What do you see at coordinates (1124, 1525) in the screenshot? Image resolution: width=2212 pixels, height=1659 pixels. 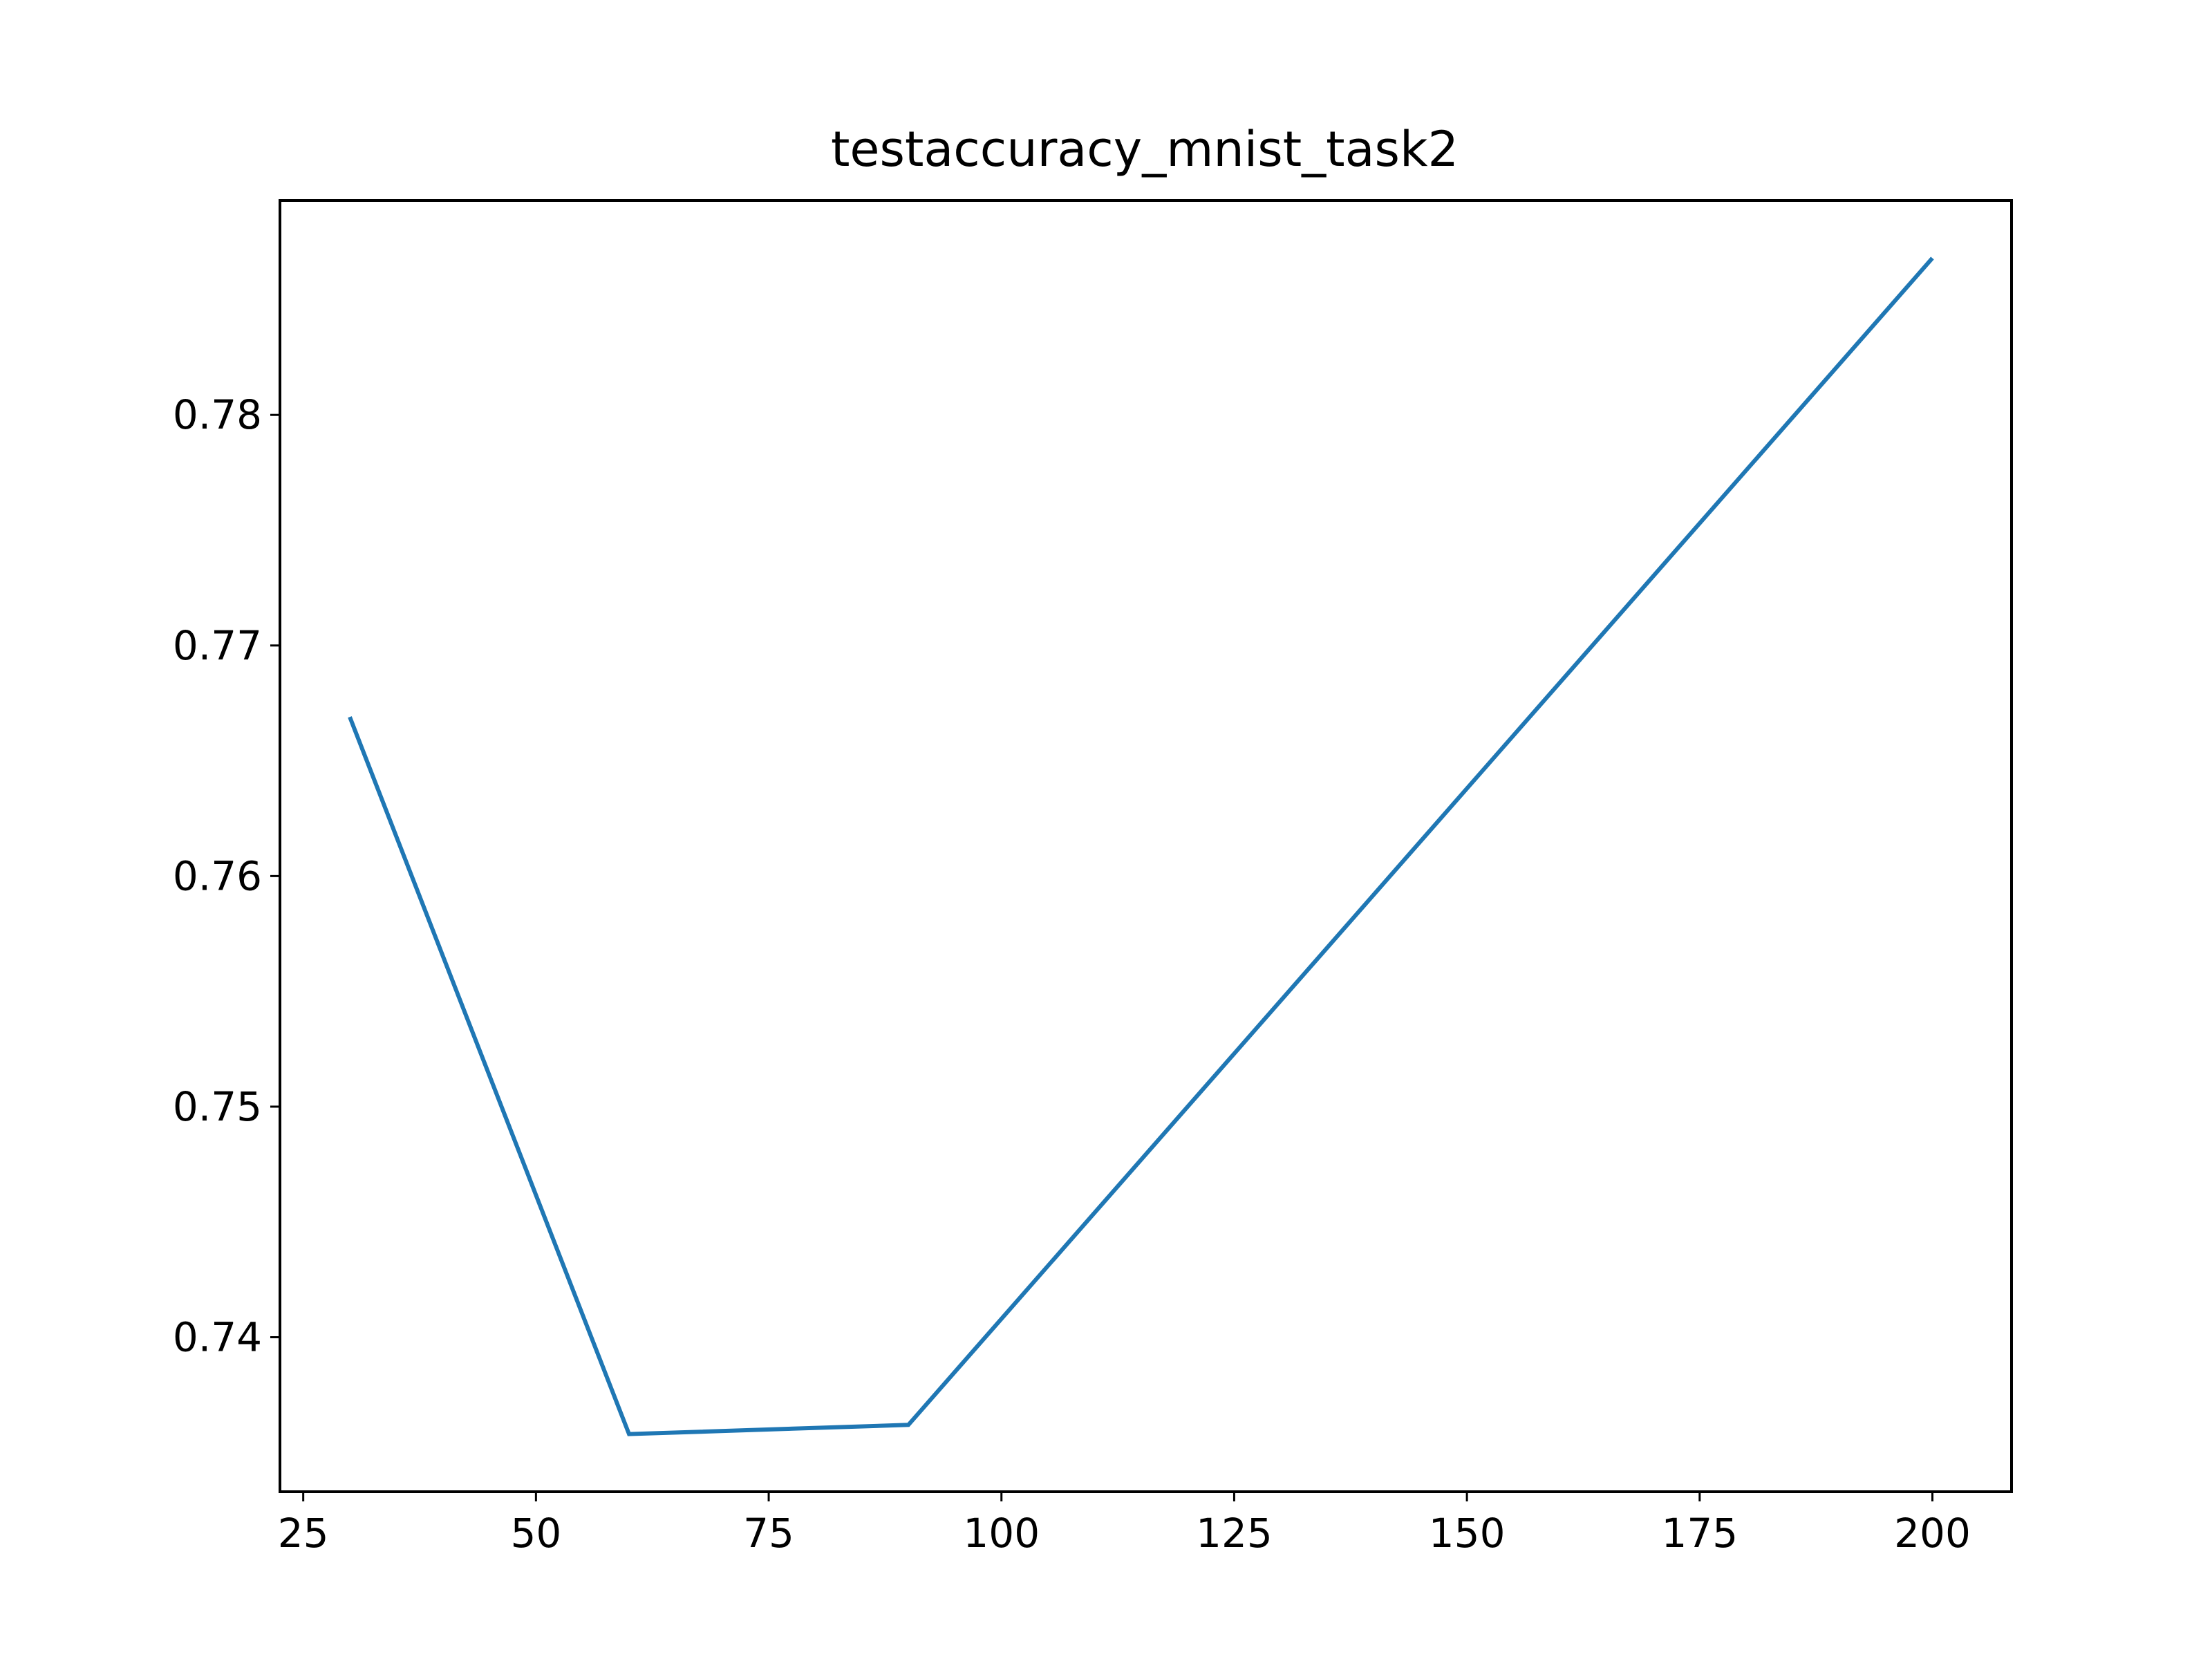 I see `x-axis: 25 50 75 100 125 150 175 200` at bounding box center [1124, 1525].